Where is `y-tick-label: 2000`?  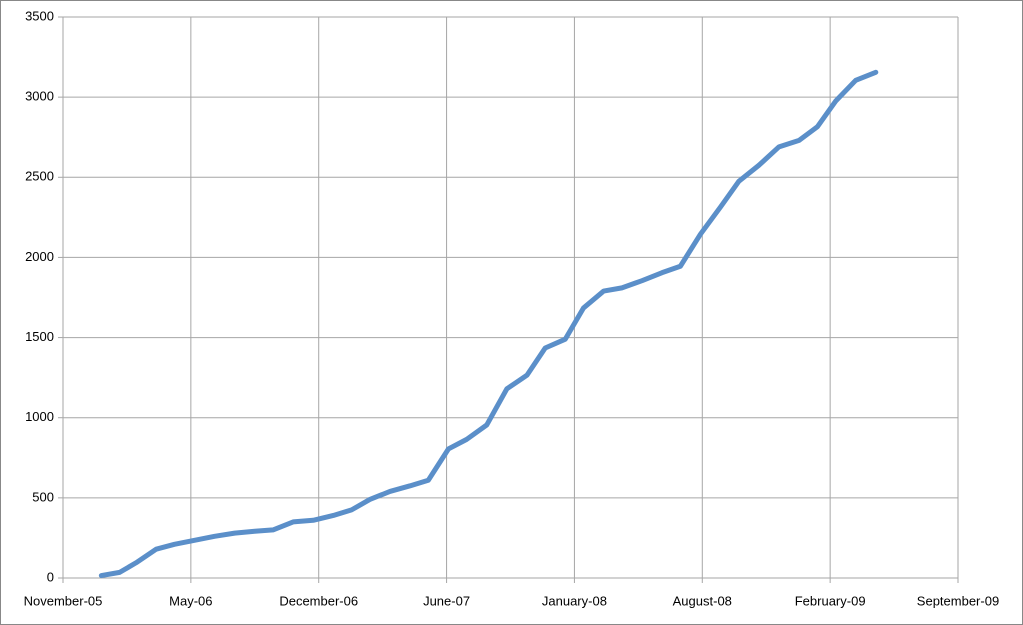
y-tick-label: 2000 is located at coordinates (39, 256).